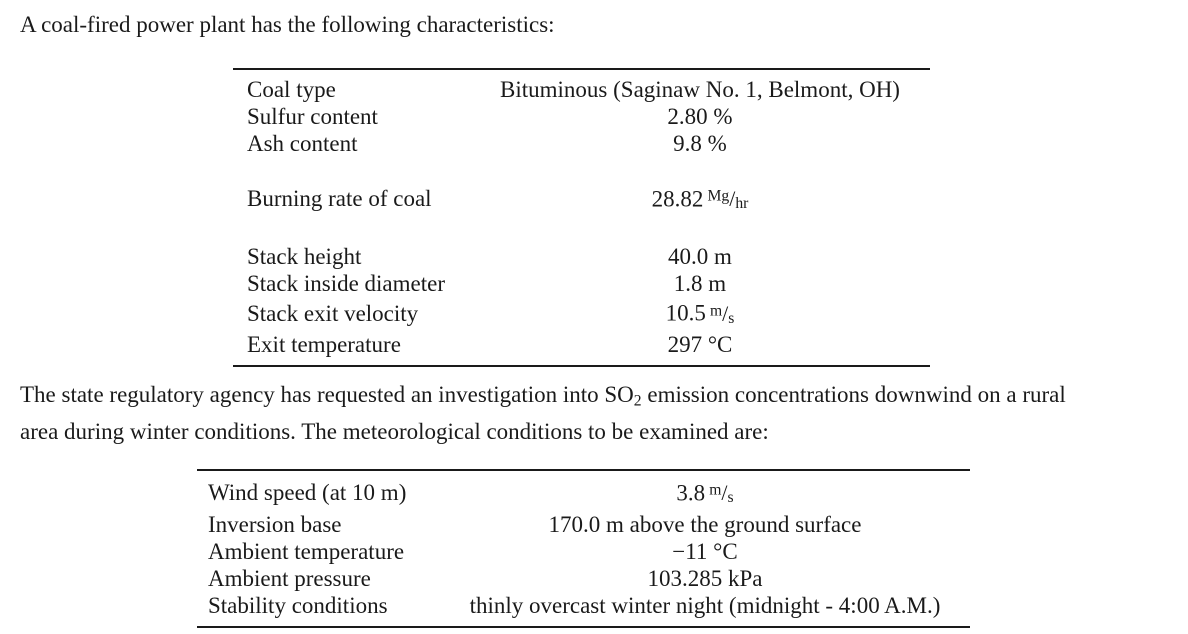 This screenshot has width=1188, height=634. What do you see at coordinates (307, 493) in the screenshot?
I see `row-label: Wind speed (at 10 m)` at bounding box center [307, 493].